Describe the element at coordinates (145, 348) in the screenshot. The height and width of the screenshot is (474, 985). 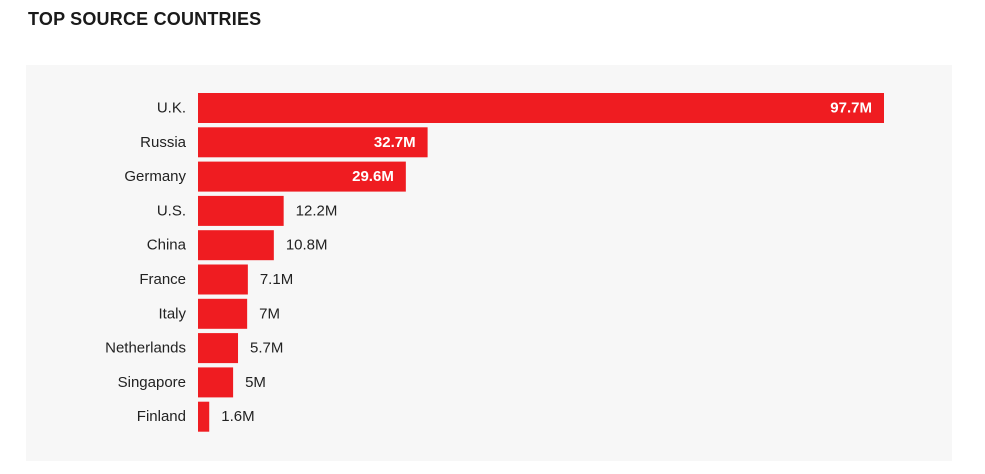
I see `category-label: Netherlands` at that location.